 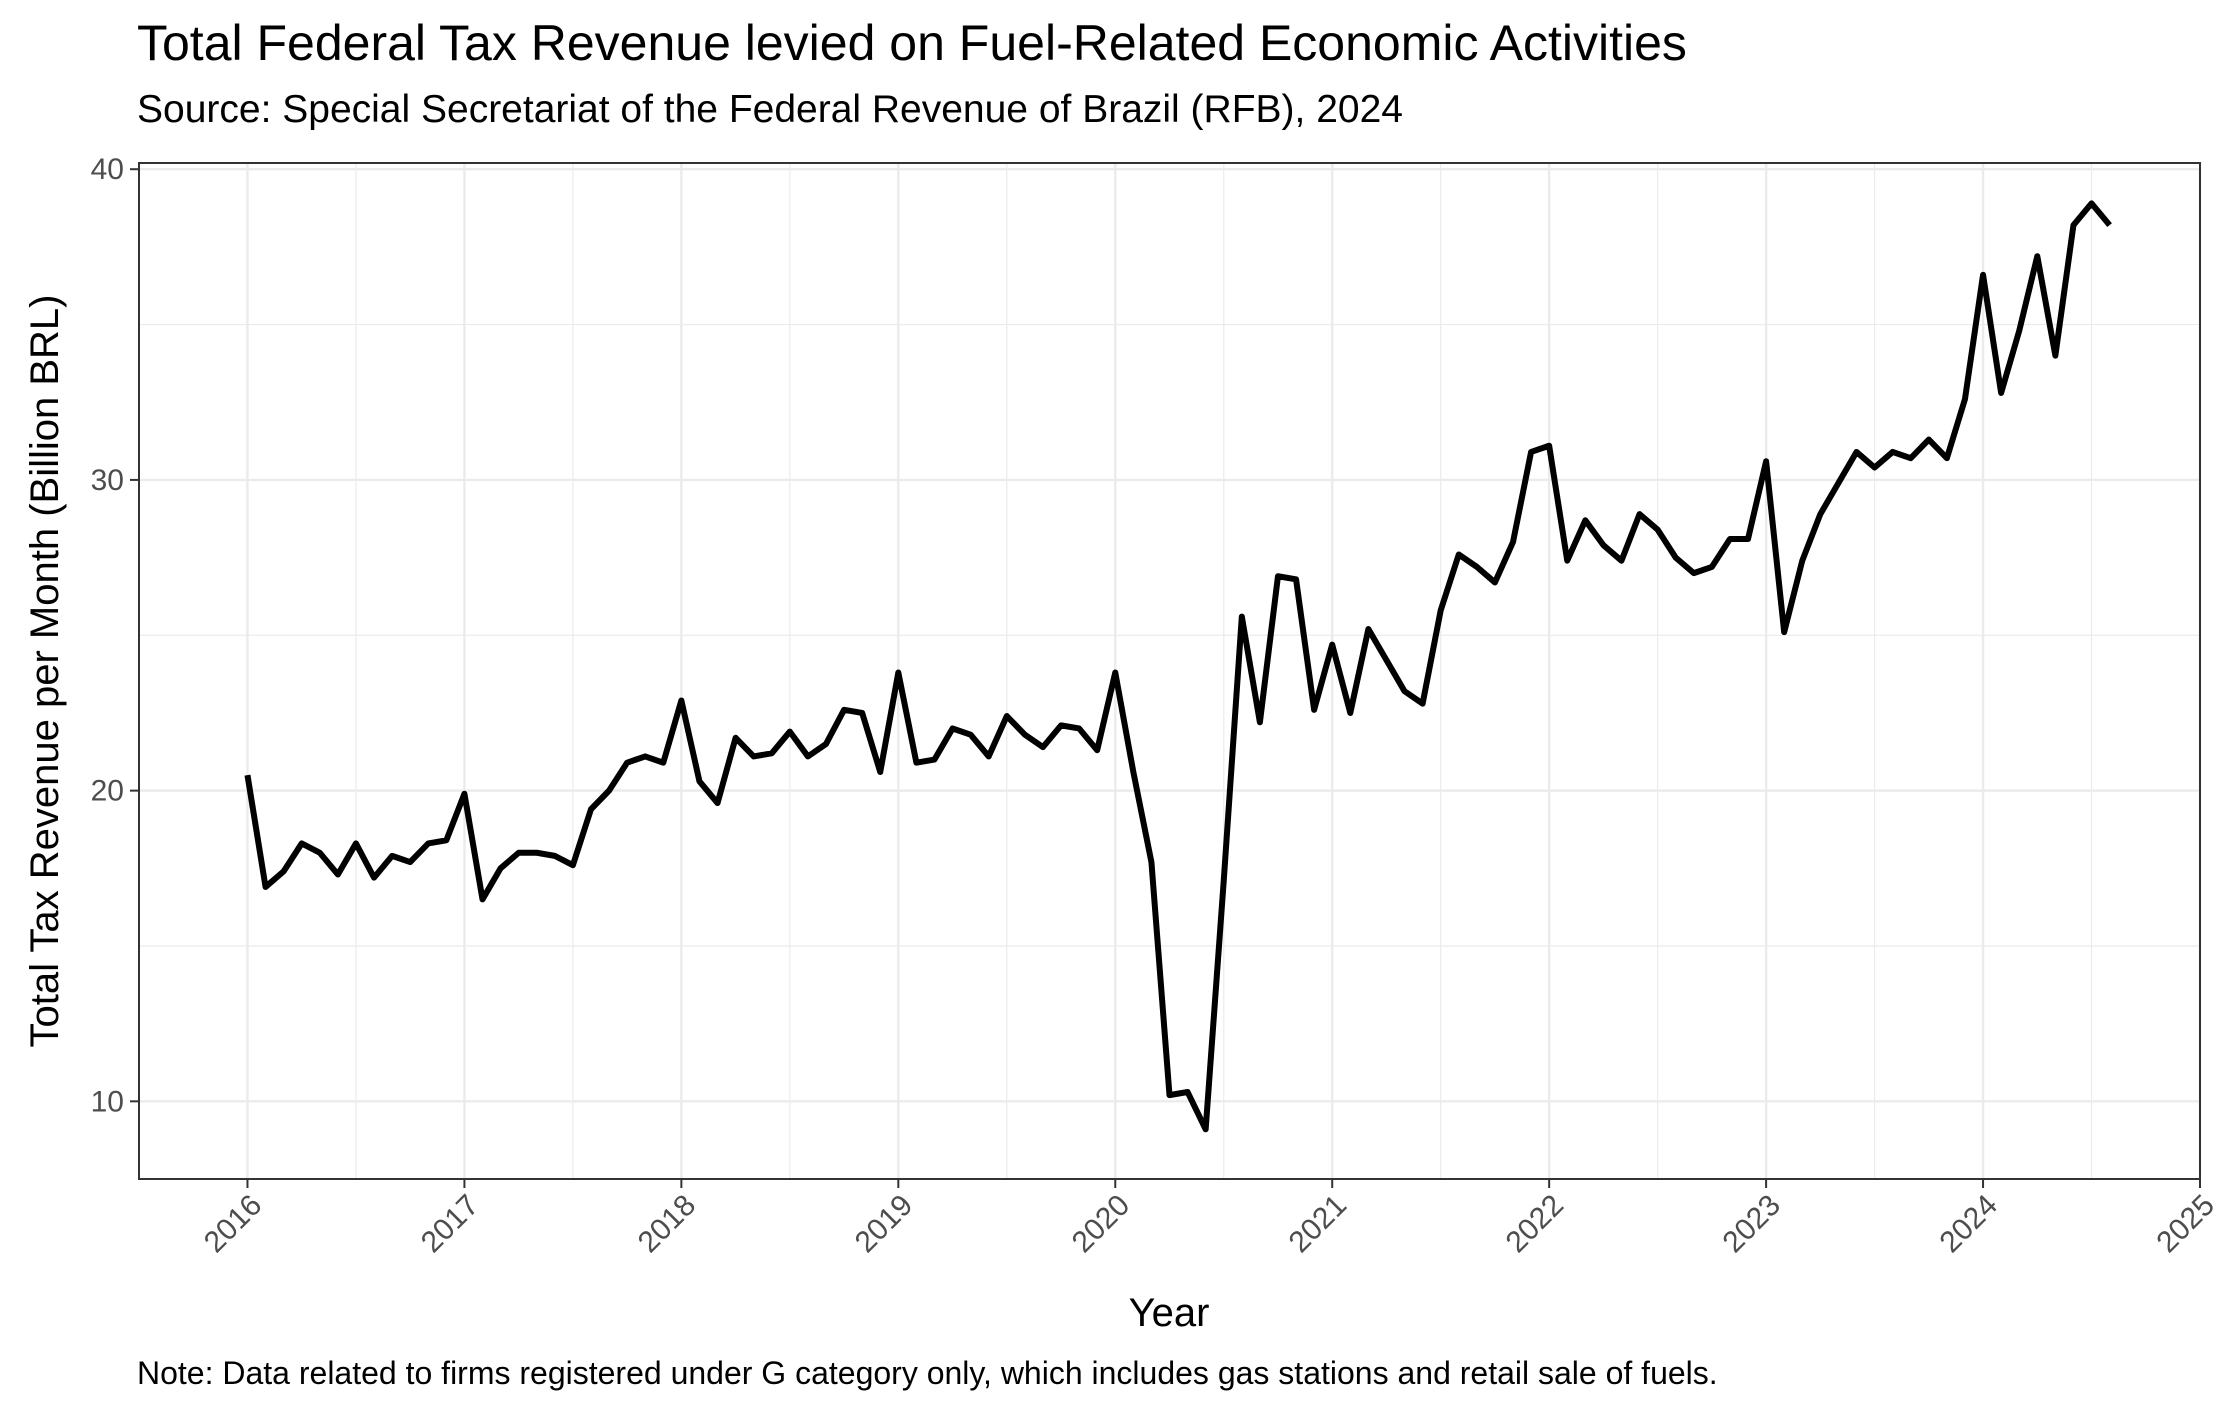 What do you see at coordinates (1318, 1224) in the screenshot?
I see `x-tick-label: 2021` at bounding box center [1318, 1224].